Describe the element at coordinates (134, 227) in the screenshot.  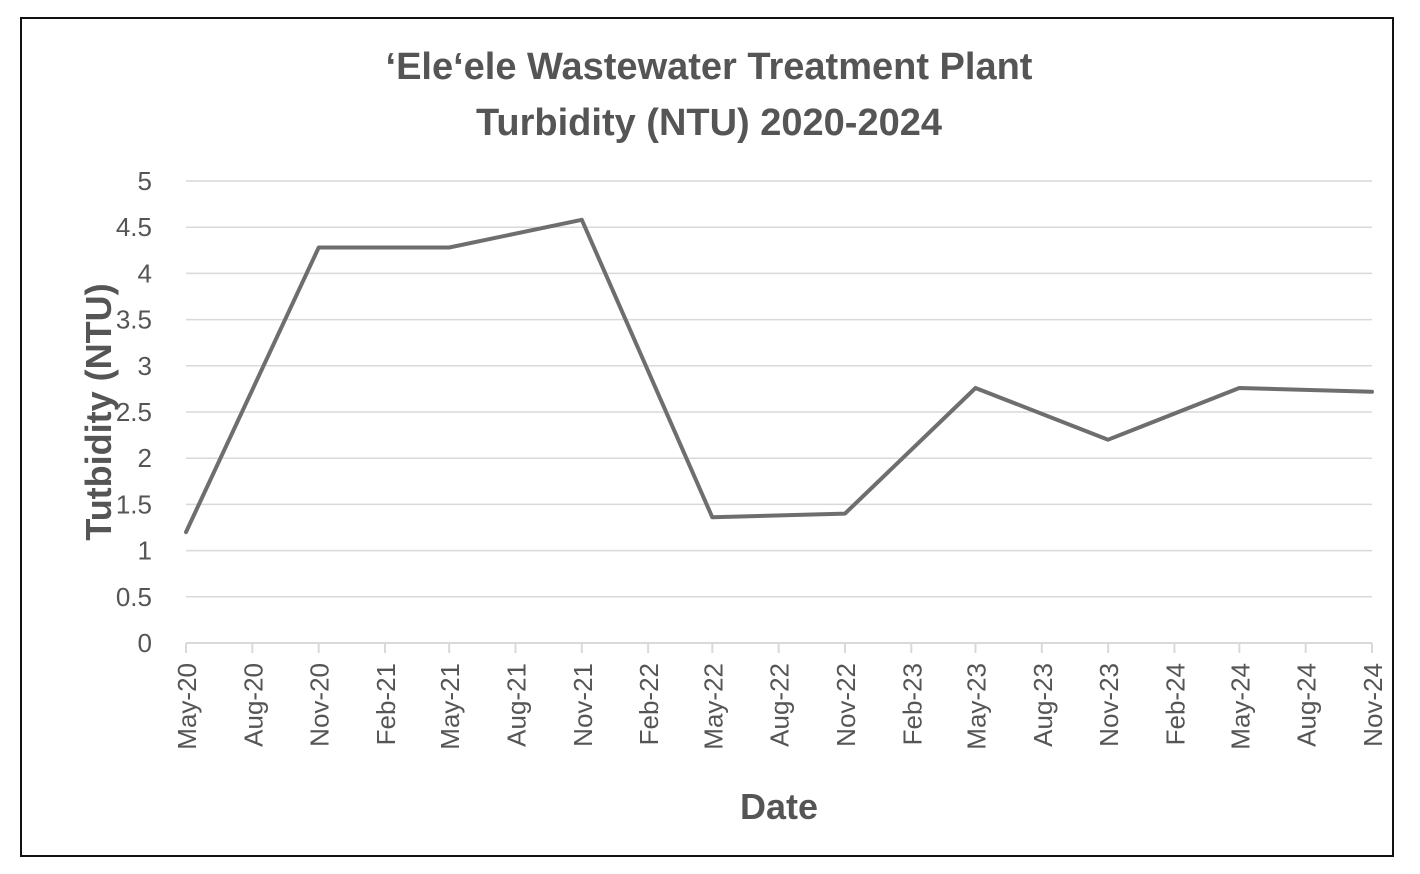
I see `y-tick-label: 4.5` at that location.